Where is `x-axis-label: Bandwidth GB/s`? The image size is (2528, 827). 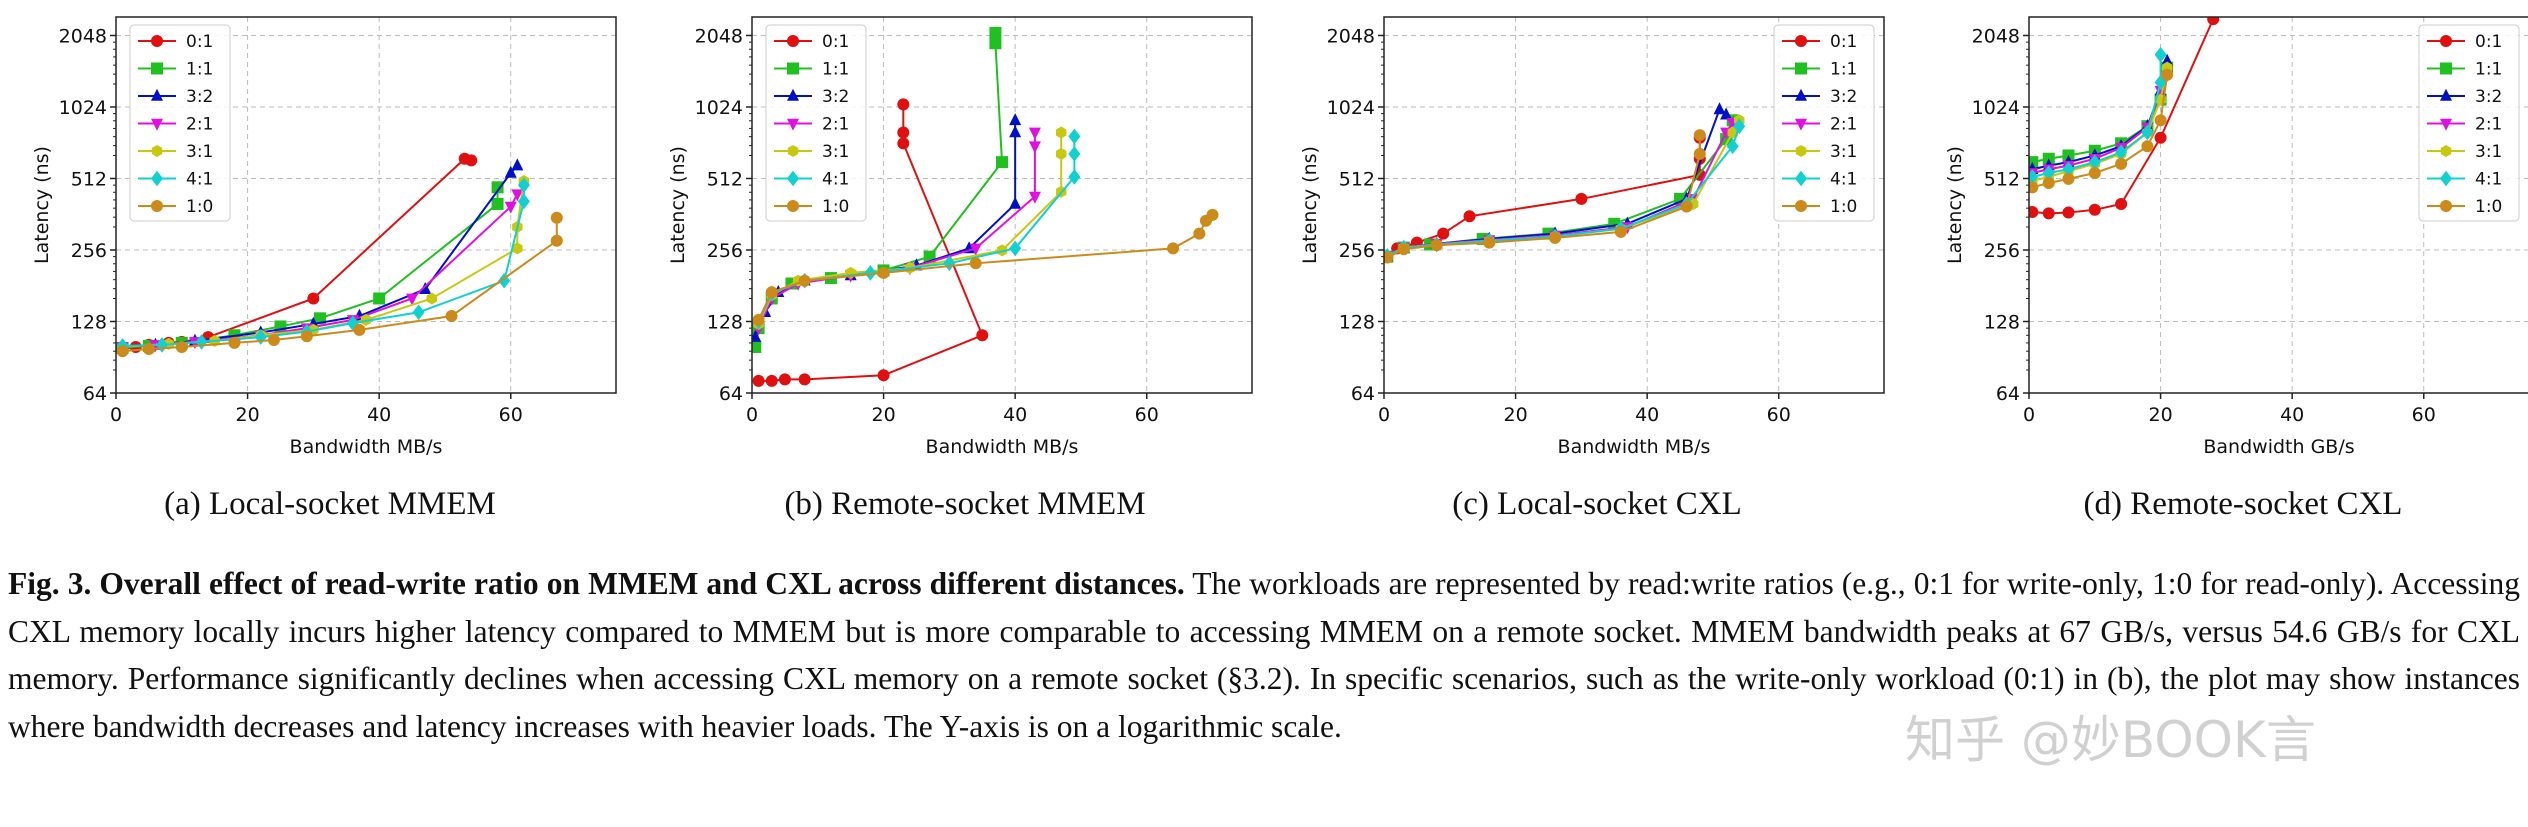
x-axis-label: Bandwidth GB/s is located at coordinates (2278, 447).